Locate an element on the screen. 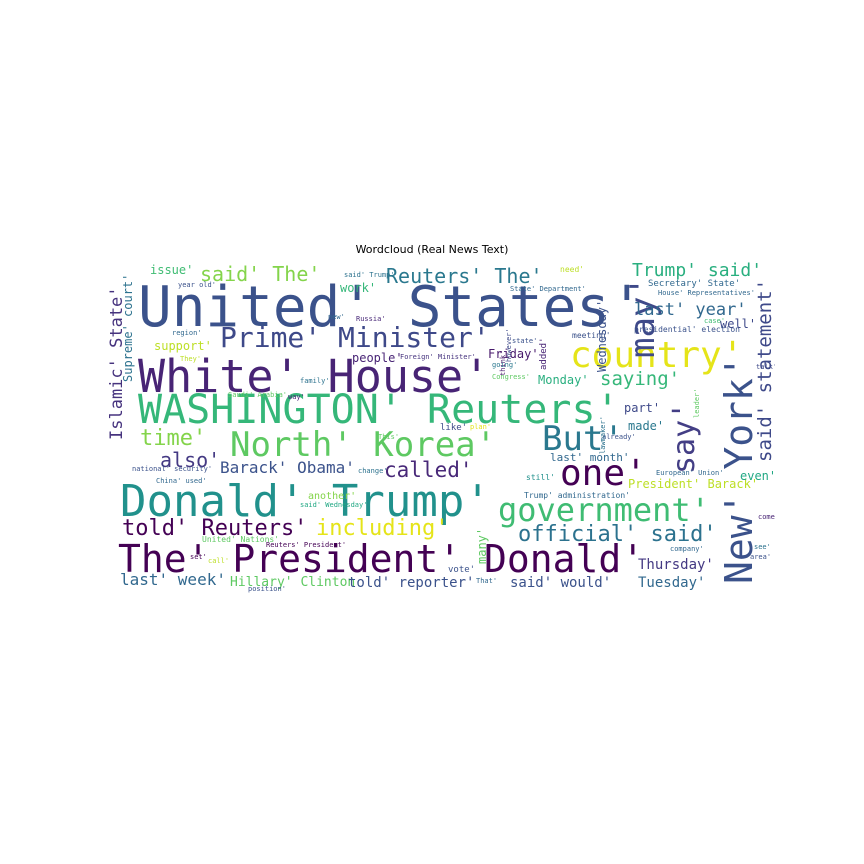 The image size is (864, 864). word: United' Nations' is located at coordinates (241, 539).